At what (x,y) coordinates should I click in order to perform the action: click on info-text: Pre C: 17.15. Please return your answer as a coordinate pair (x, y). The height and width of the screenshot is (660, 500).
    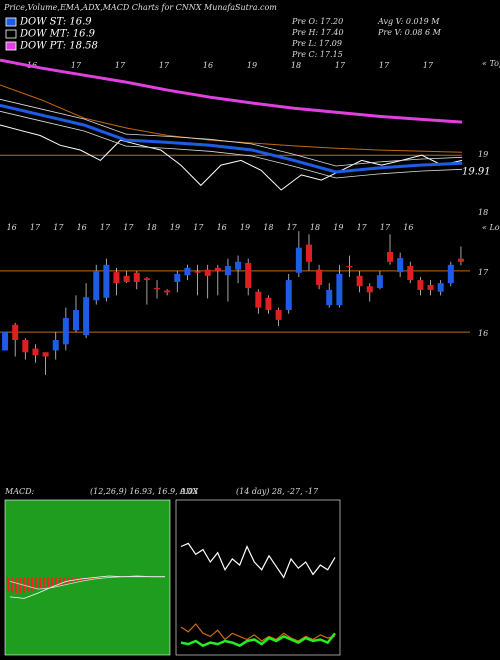
    Looking at the image, I should click on (317, 54).